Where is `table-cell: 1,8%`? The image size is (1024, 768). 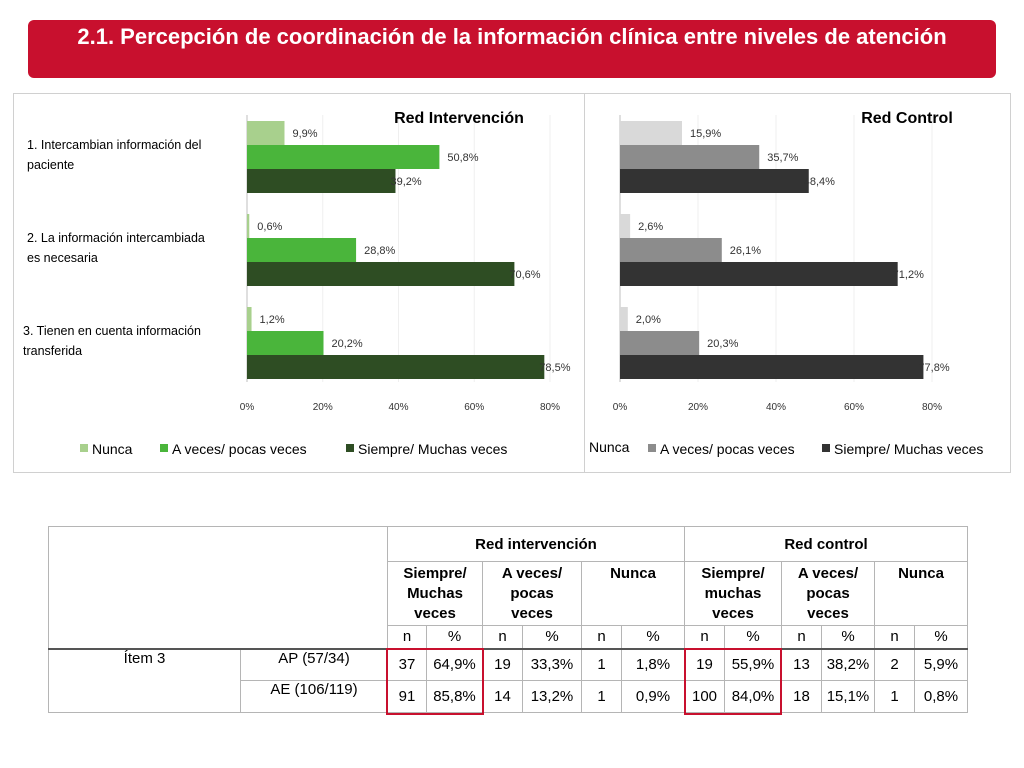
table-cell: 1,8% is located at coordinates (653, 664).